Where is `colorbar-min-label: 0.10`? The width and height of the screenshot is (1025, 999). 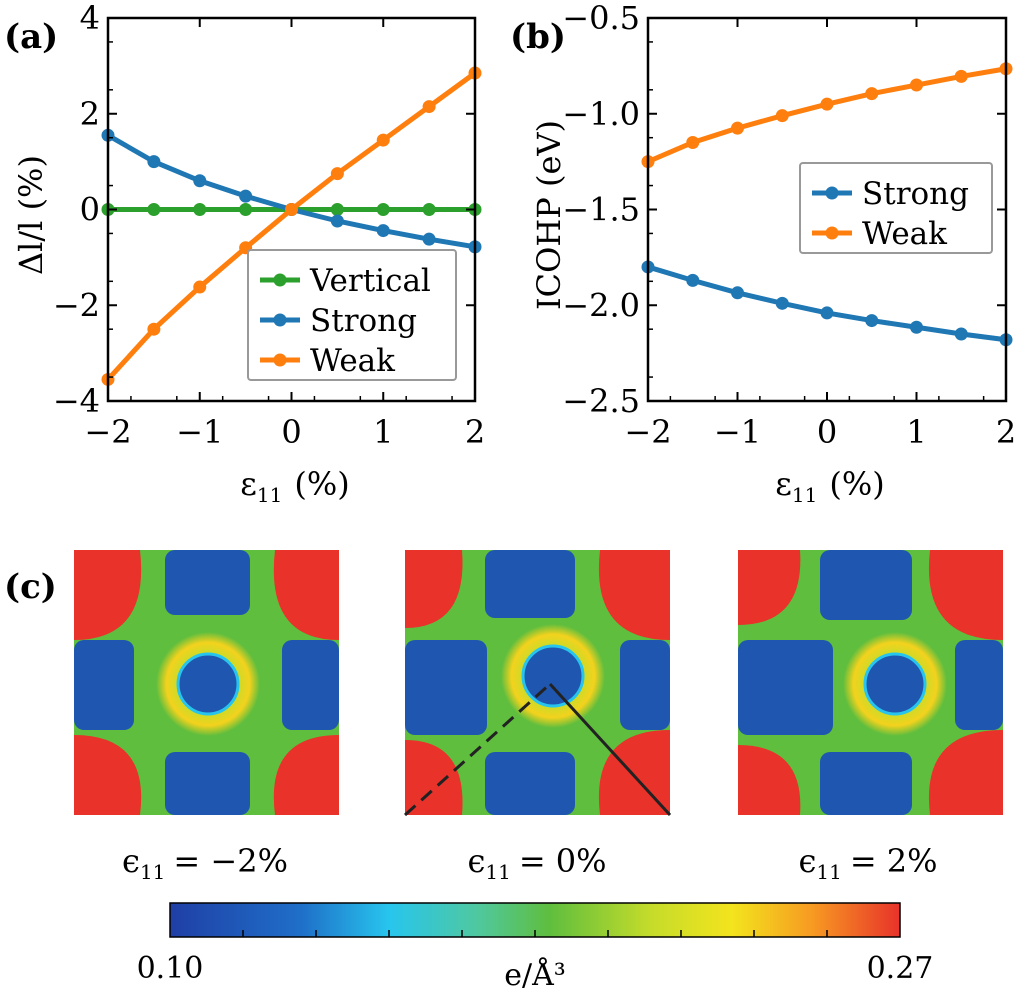
colorbar-min-label: 0.10 is located at coordinates (170, 968).